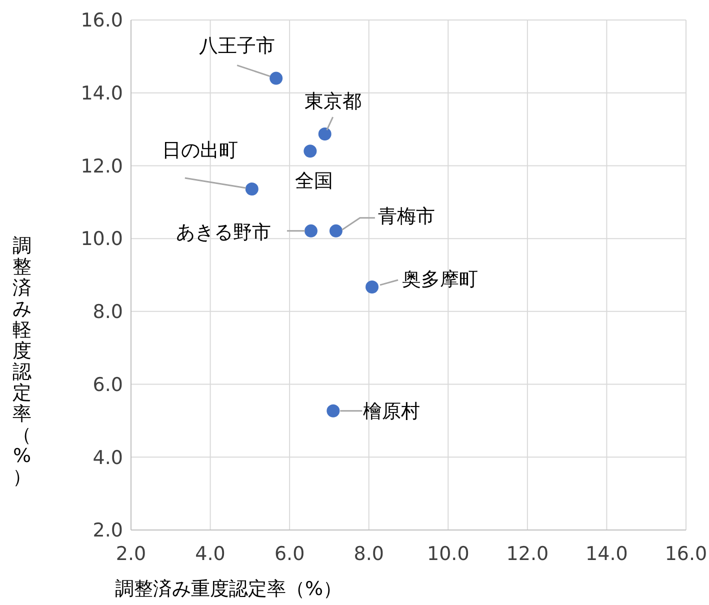 The width and height of the screenshot is (709, 605). I want to click on y-tick-label: 16.0, so click(101, 21).